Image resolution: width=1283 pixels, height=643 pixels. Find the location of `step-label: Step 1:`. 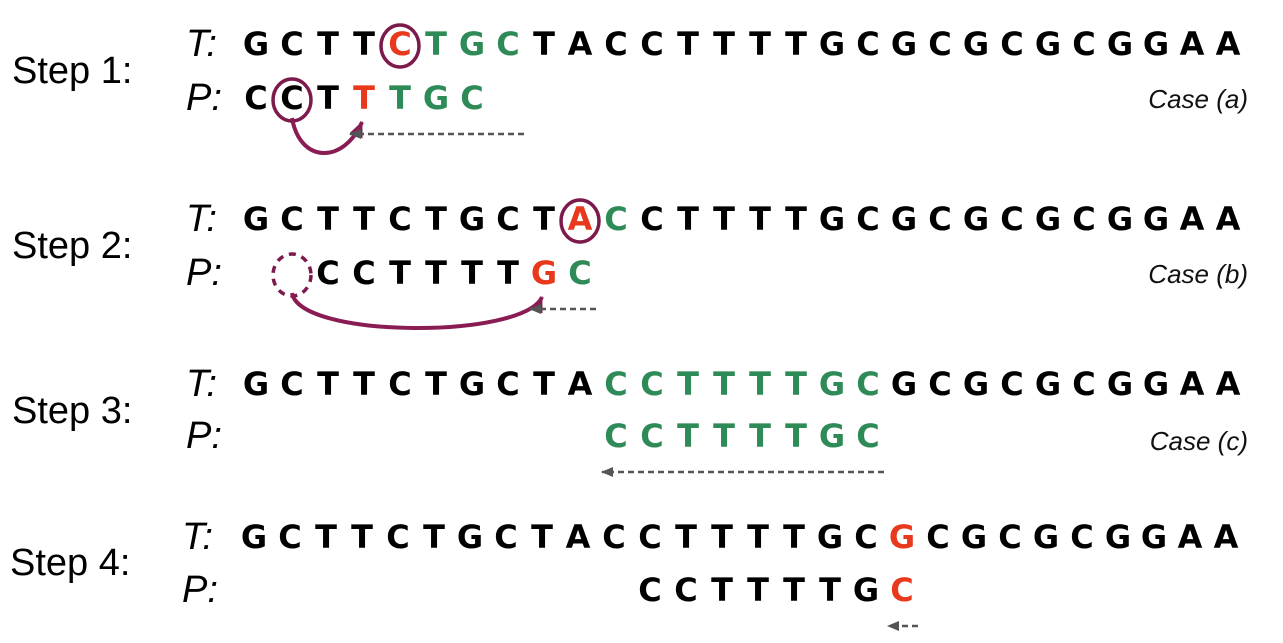

step-label: Step 1: is located at coordinates (72, 71).